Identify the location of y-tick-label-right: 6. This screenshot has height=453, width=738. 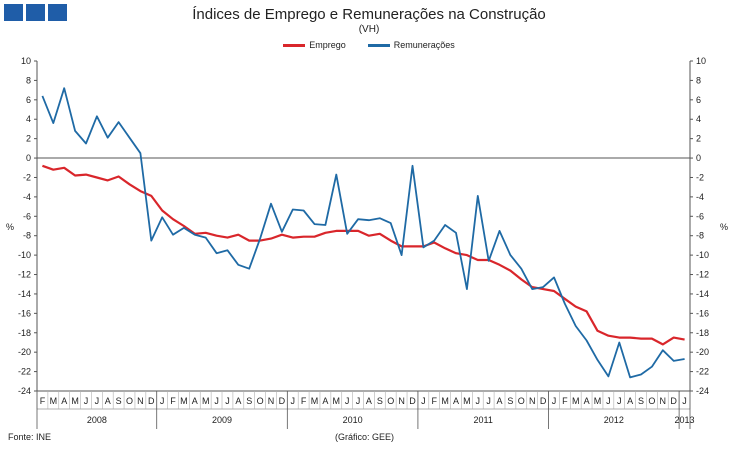
(698, 100).